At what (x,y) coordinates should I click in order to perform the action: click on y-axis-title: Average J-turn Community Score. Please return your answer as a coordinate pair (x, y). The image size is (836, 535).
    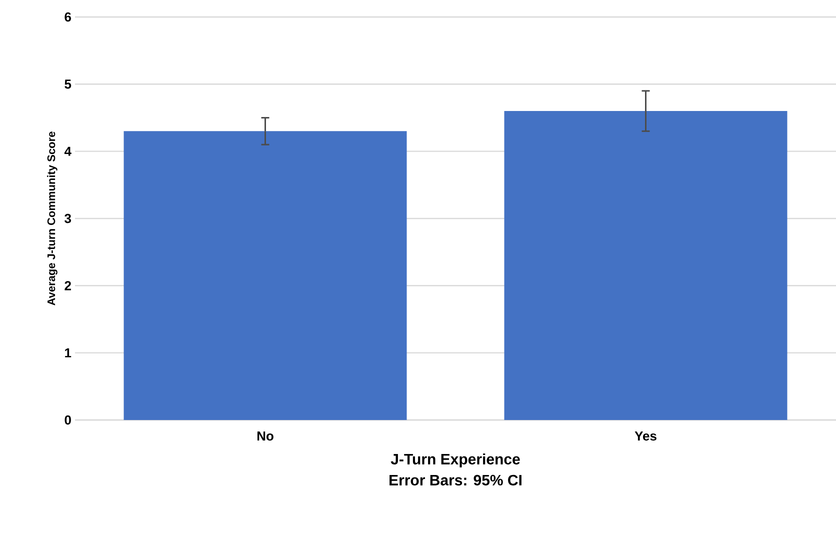
    Looking at the image, I should click on (52, 219).